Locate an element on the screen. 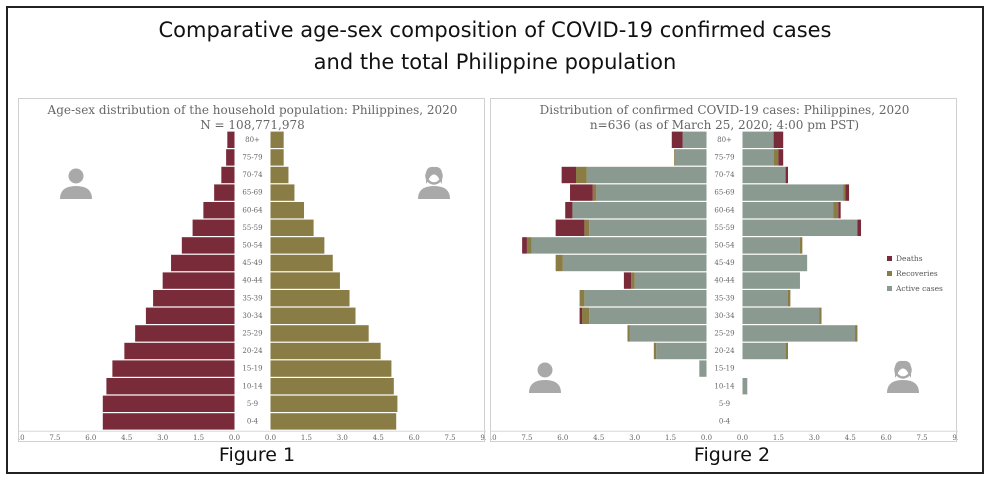  figure-title-line2: and the total Philippine population is located at coordinates (495, 62).